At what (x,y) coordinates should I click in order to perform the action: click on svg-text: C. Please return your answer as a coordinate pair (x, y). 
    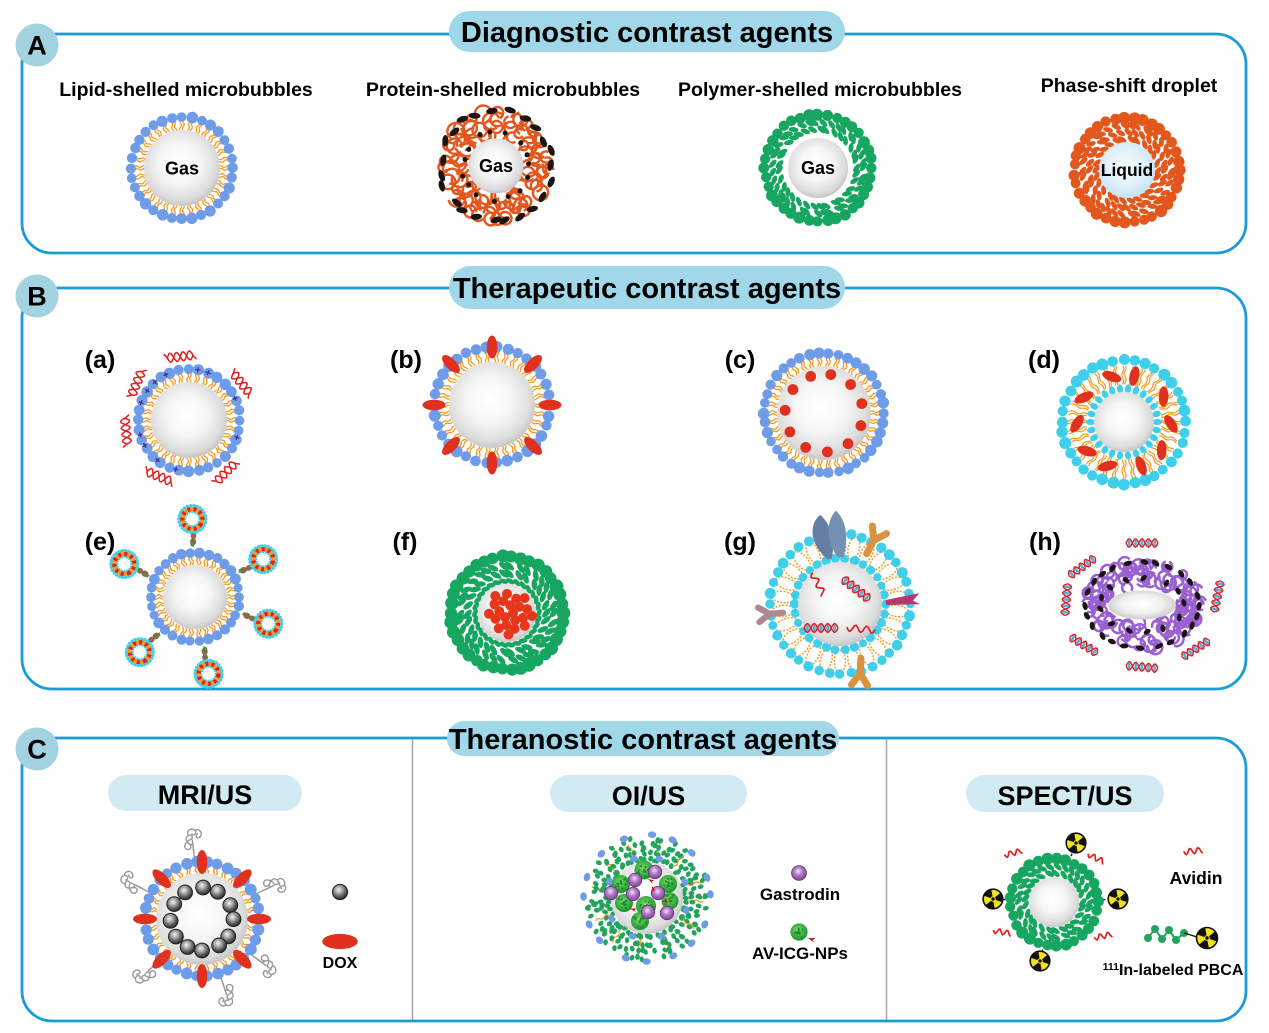
    Looking at the image, I should click on (37, 750).